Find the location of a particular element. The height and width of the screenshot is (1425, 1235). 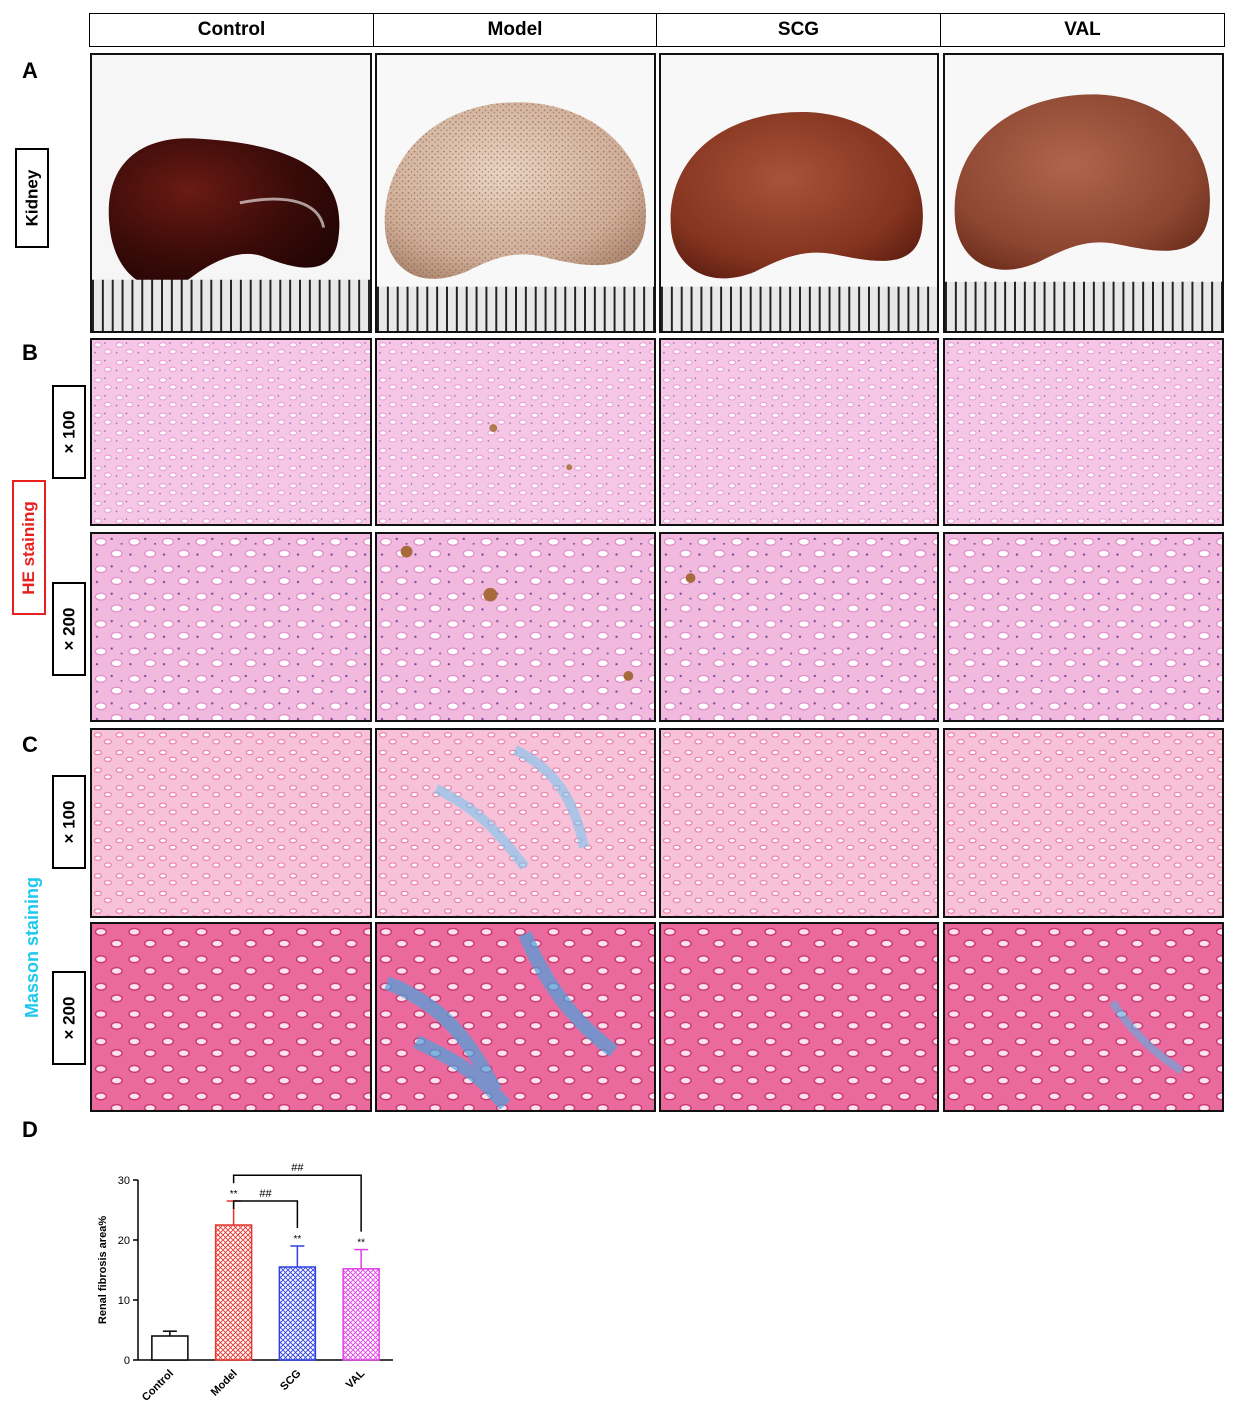

he-100-scg is located at coordinates (799, 432).